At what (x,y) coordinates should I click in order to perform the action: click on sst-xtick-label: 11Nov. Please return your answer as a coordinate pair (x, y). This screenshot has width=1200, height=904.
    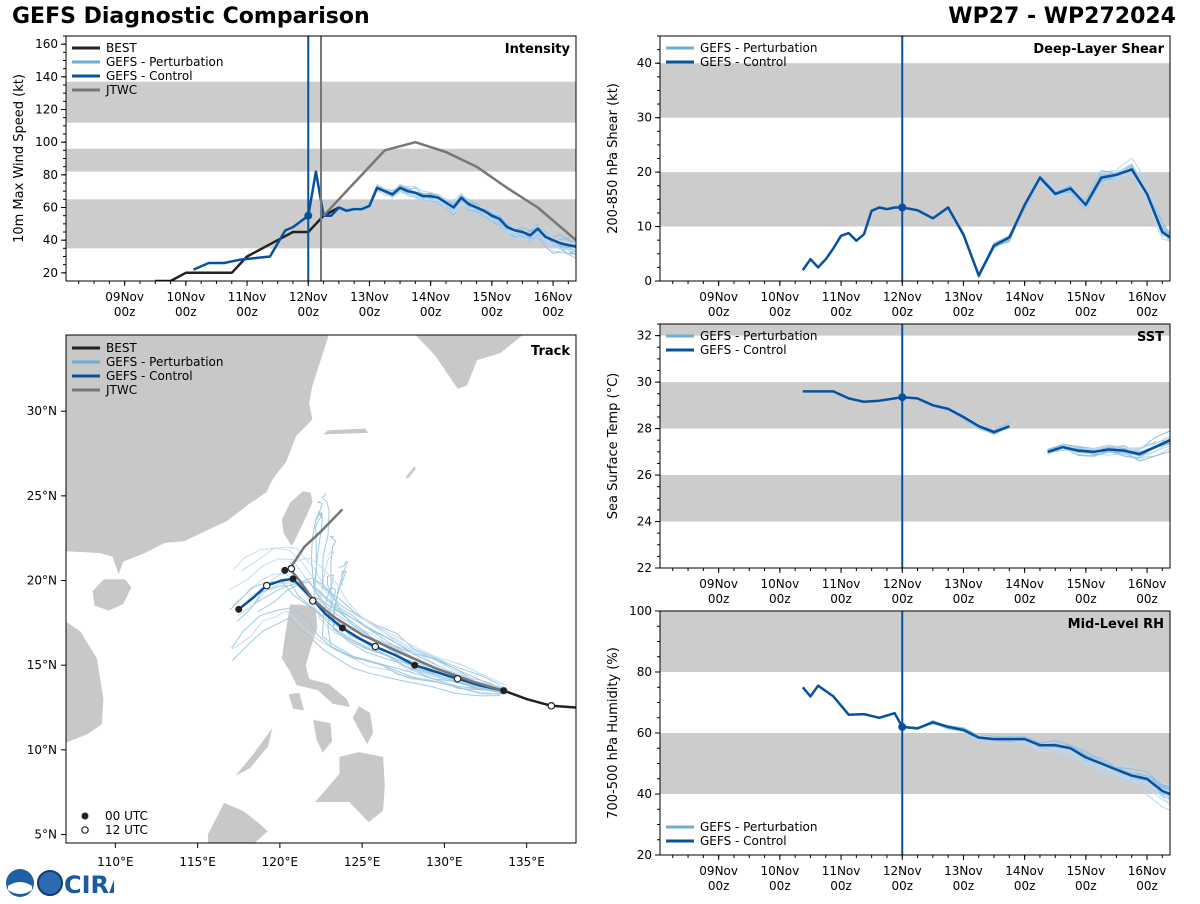
    Looking at the image, I should click on (841, 584).